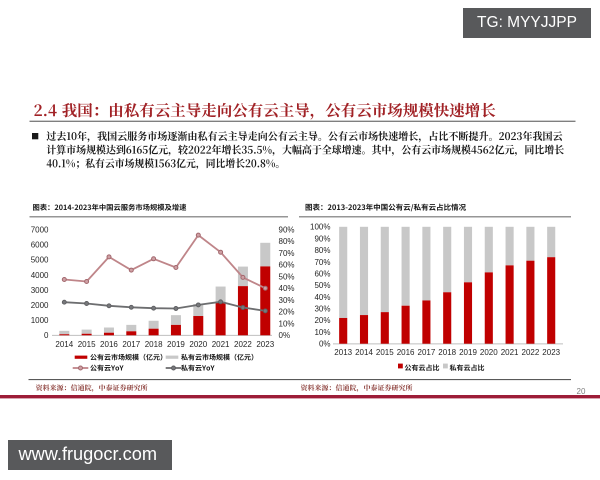 The height and width of the screenshot is (480, 600). What do you see at coordinates (581, 391) in the screenshot?
I see `svg-text: 20` at bounding box center [581, 391].